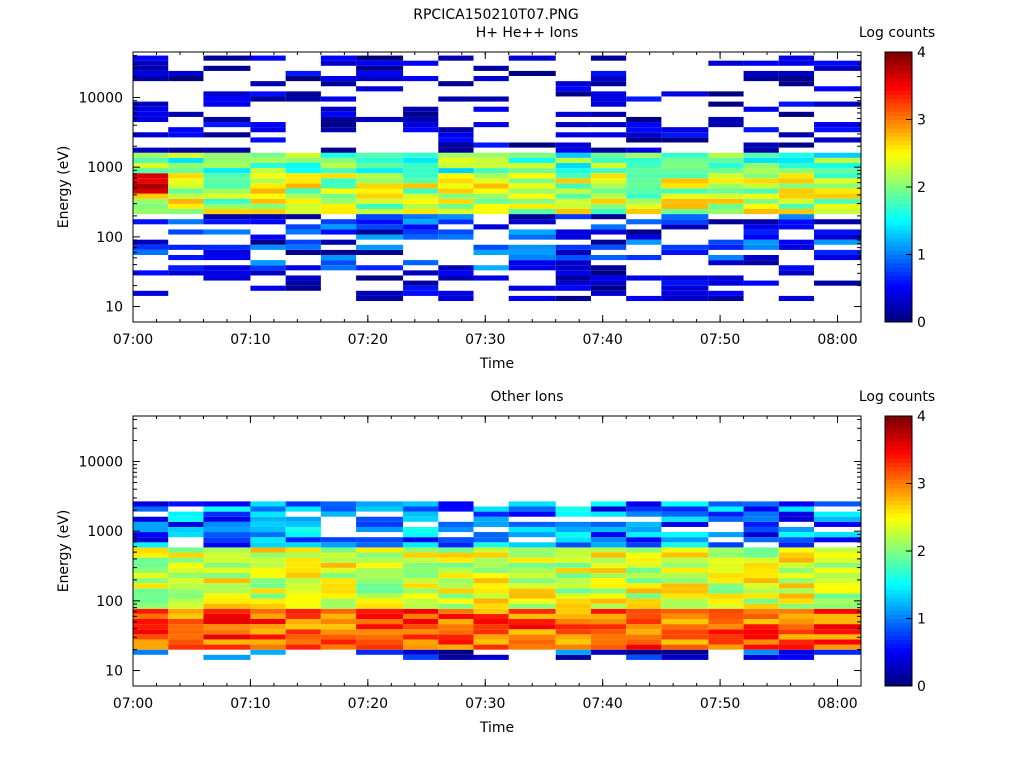 This screenshot has height=772, width=1024. What do you see at coordinates (105, 532) in the screenshot?
I see `y-tick-label: 1000` at bounding box center [105, 532].